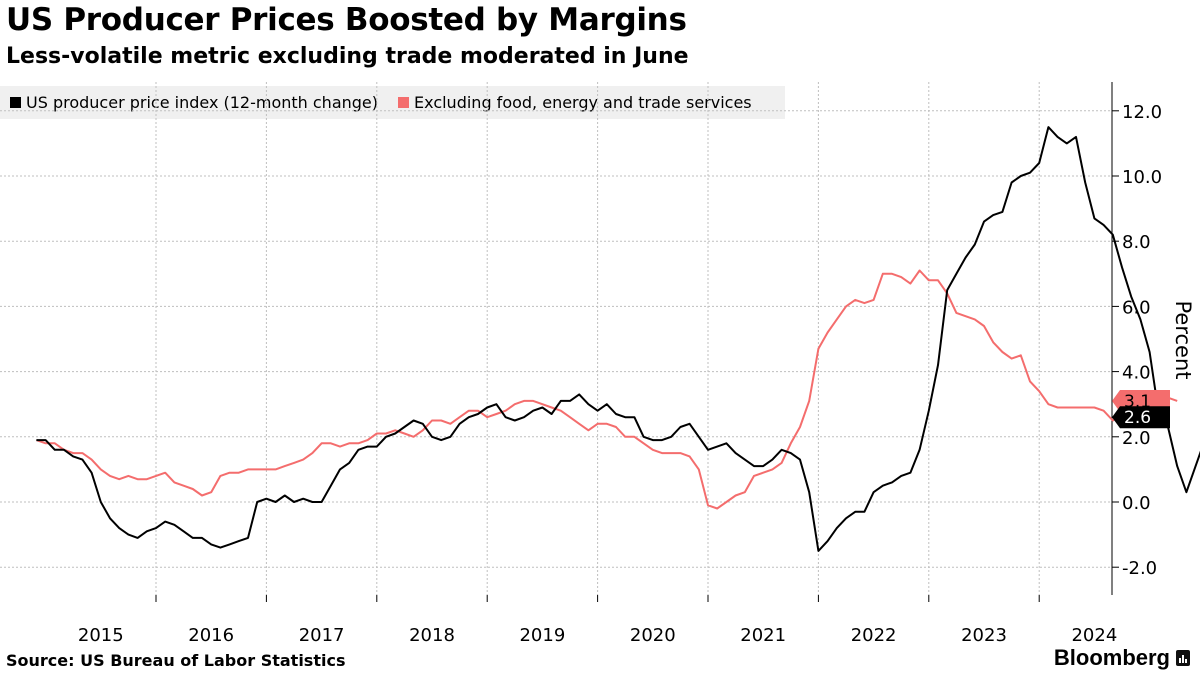 The width and height of the screenshot is (1200, 675). What do you see at coordinates (176, 660) in the screenshot?
I see `source-note: Source: US Bureau of Labor Statistics` at bounding box center [176, 660].